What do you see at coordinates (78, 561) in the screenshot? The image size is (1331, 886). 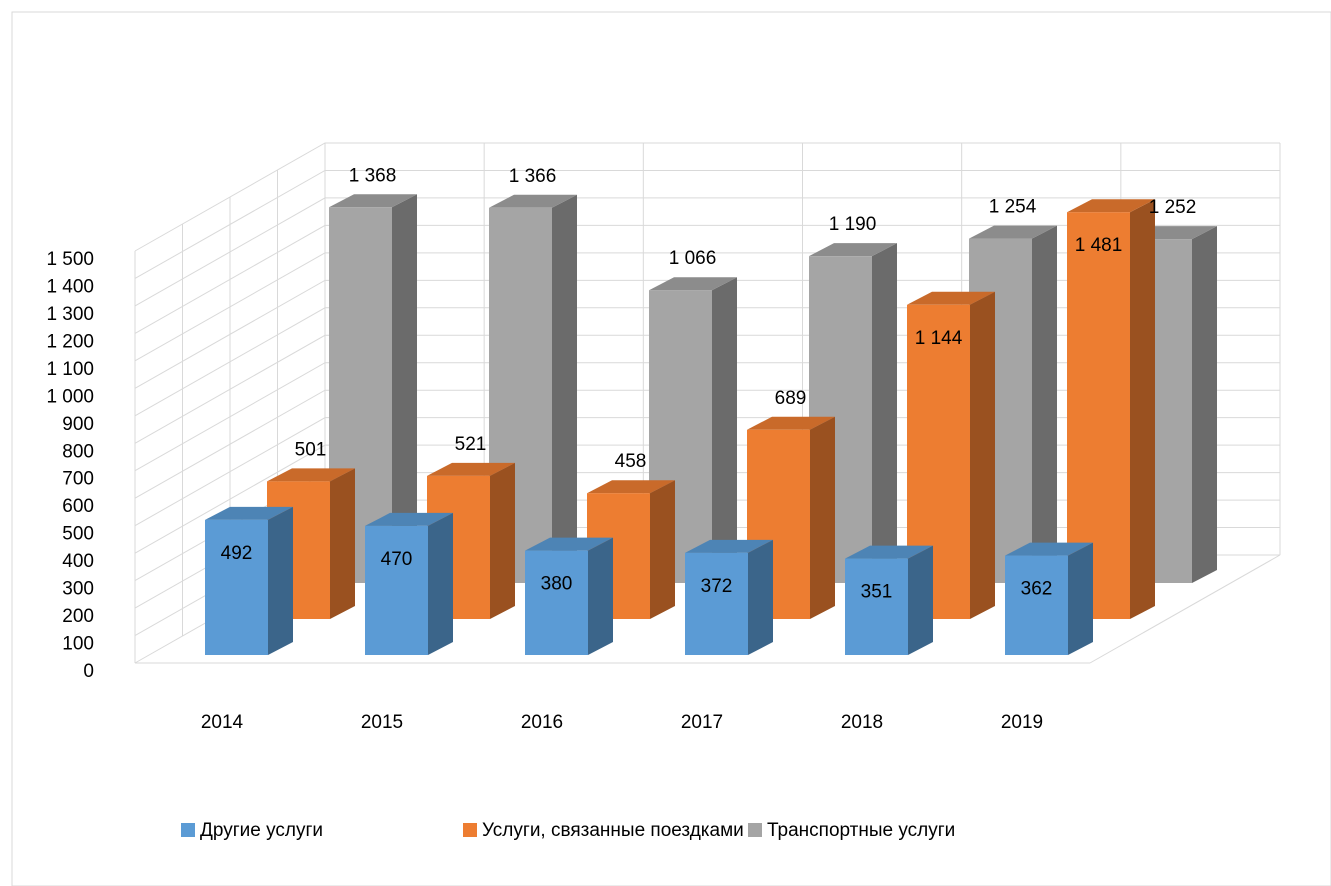 I see `y-tick-label: 400` at bounding box center [78, 561].